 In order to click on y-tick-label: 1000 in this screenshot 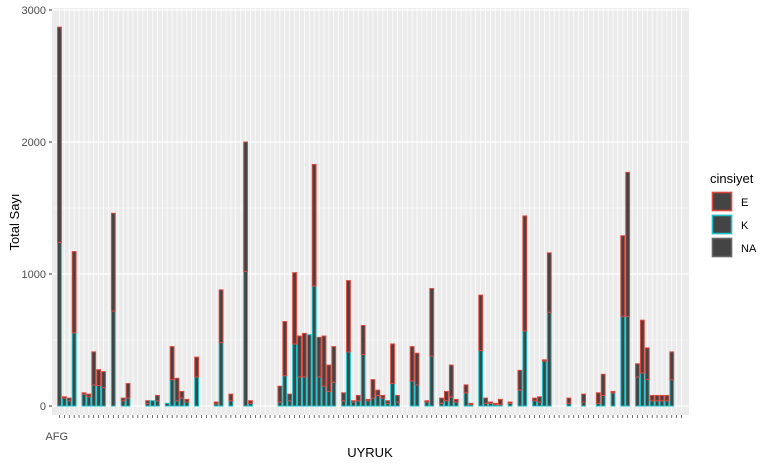, I will do `click(34, 275)`.